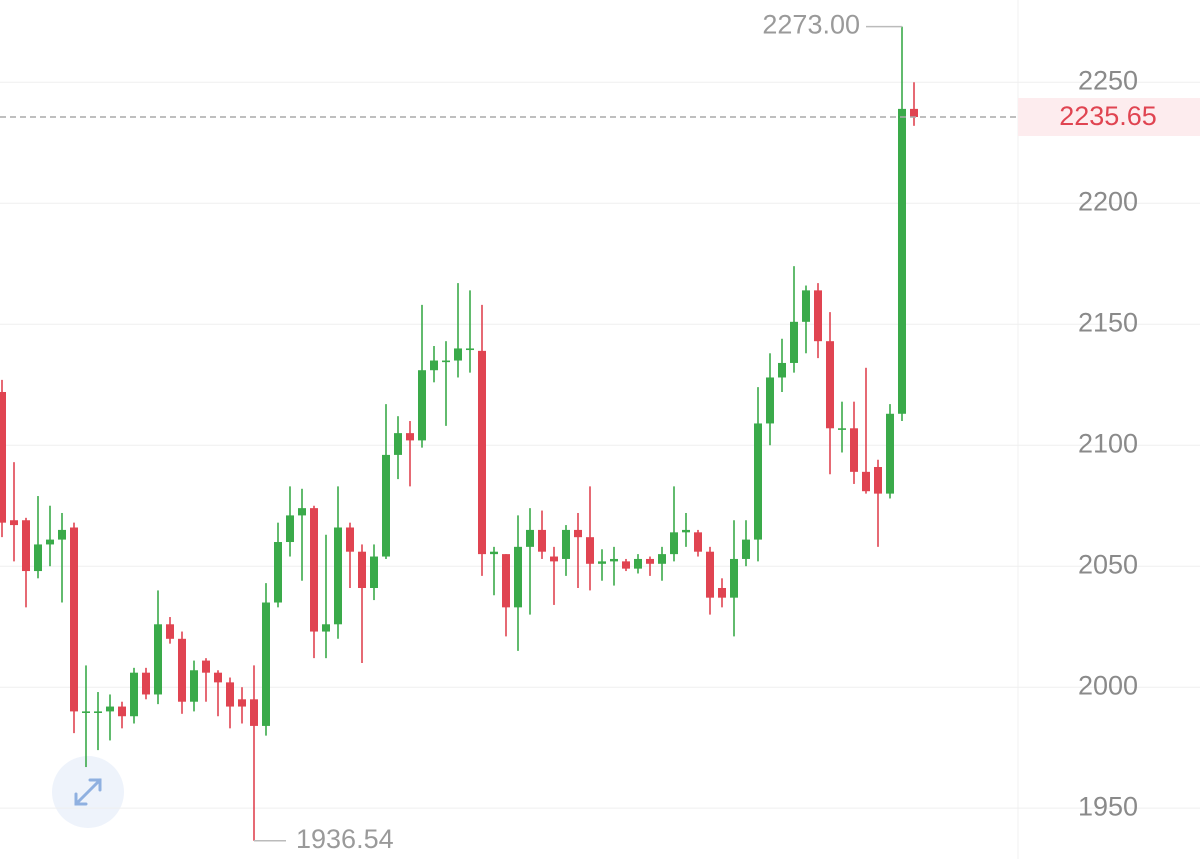 This screenshot has height=859, width=1200. I want to click on y-tick-label: 2100, so click(1108, 443).